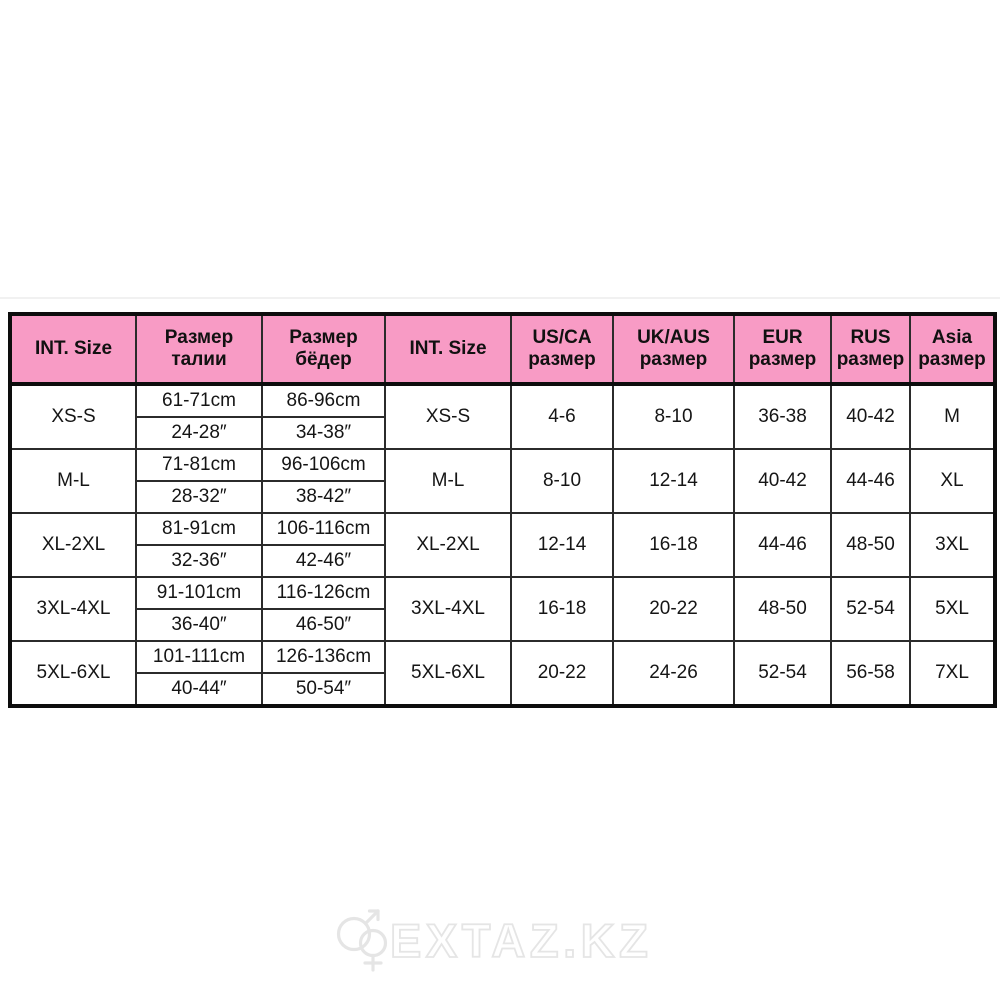 This screenshot has width=1000, height=1000. I want to click on cell-int-size-left: 5XL-6XL, so click(73, 673).